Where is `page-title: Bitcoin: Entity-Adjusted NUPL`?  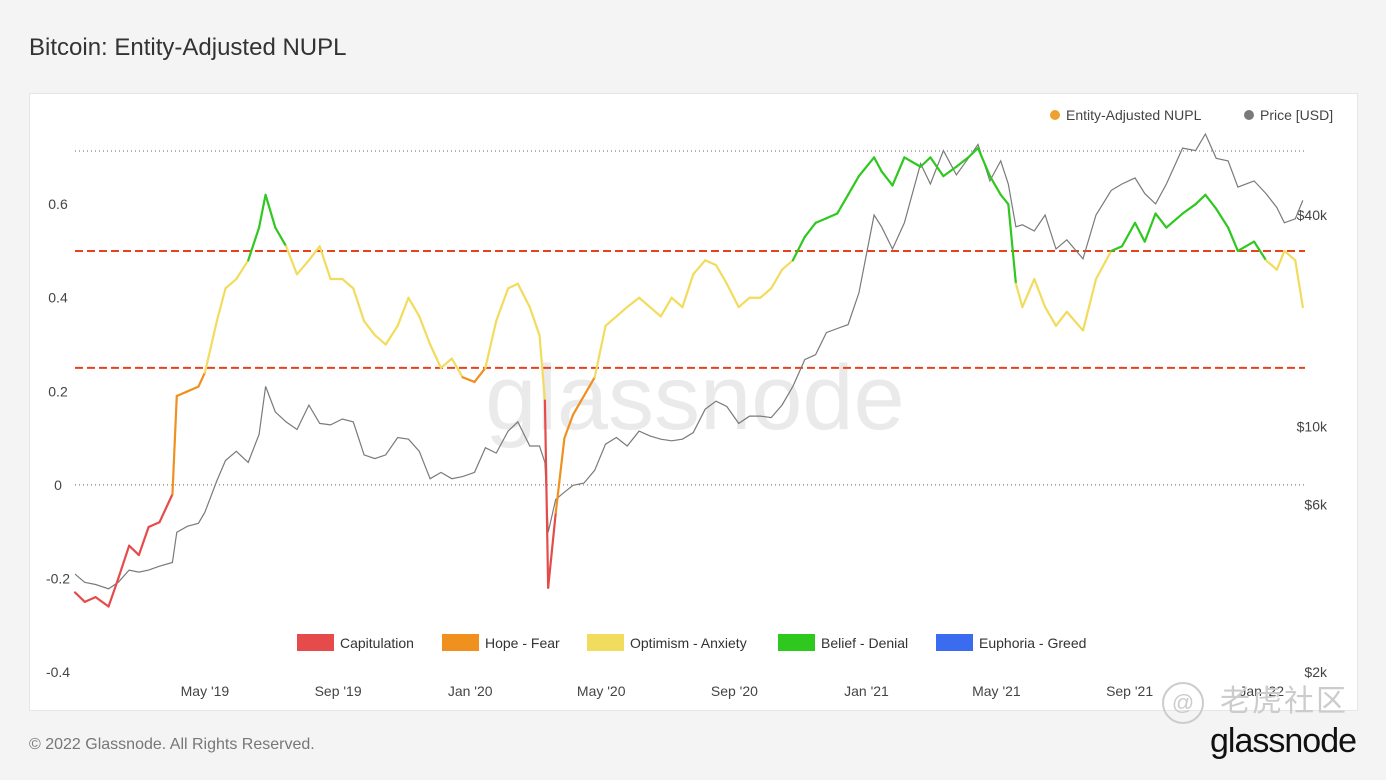
page-title: Bitcoin: Entity-Adjusted NUPL is located at coordinates (188, 47).